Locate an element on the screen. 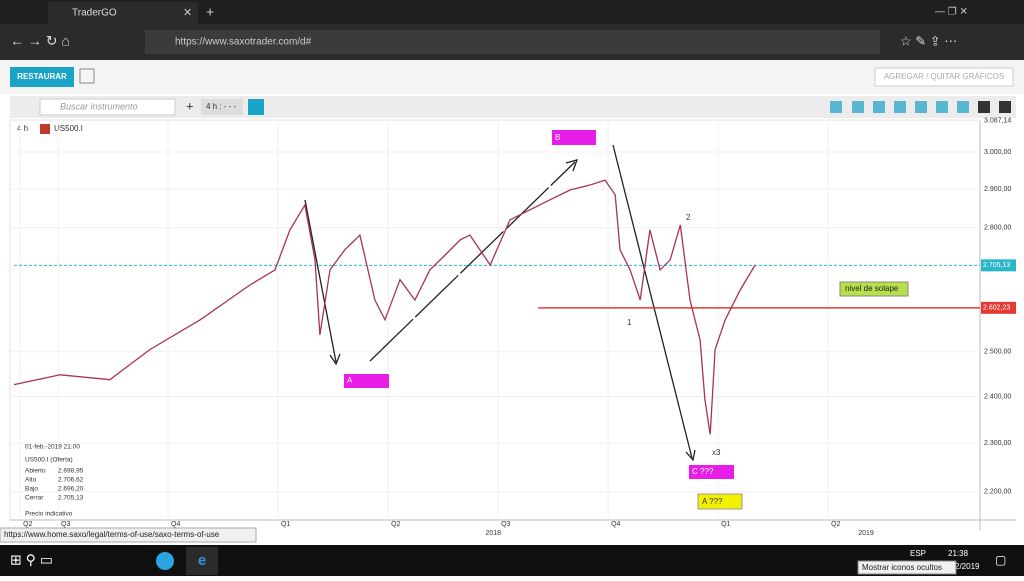  info-title: US500.I (Oferta) is located at coordinates (49, 460).